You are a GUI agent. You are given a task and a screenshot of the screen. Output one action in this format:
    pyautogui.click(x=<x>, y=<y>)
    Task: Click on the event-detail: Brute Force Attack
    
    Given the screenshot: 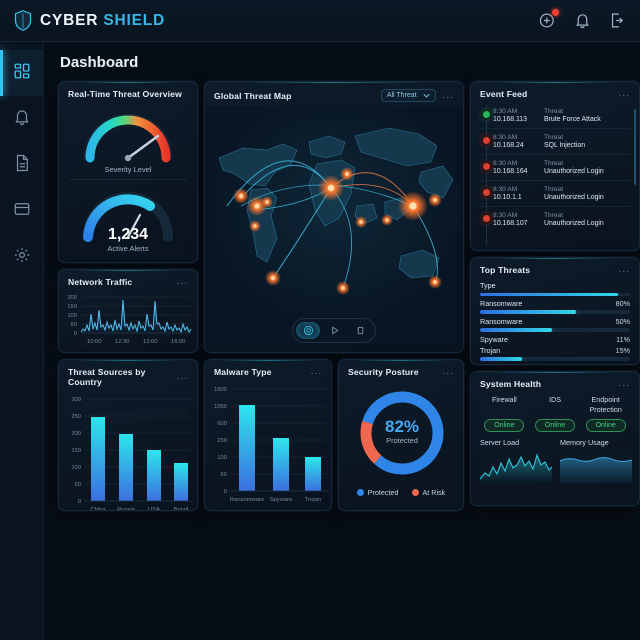 What is the action you would take?
    pyautogui.click(x=572, y=119)
    